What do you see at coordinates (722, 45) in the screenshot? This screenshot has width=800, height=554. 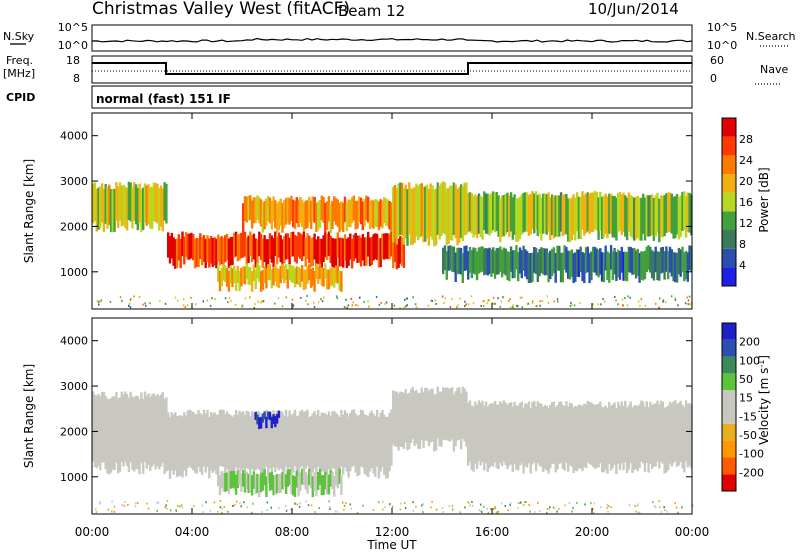 I see `noise-right-bottom-tick: 10^0` at bounding box center [722, 45].